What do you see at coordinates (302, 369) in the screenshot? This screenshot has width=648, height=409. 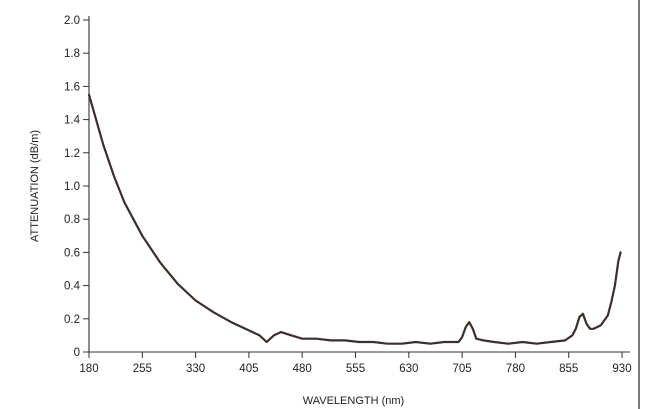 I see `x-tick-label: 480` at bounding box center [302, 369].